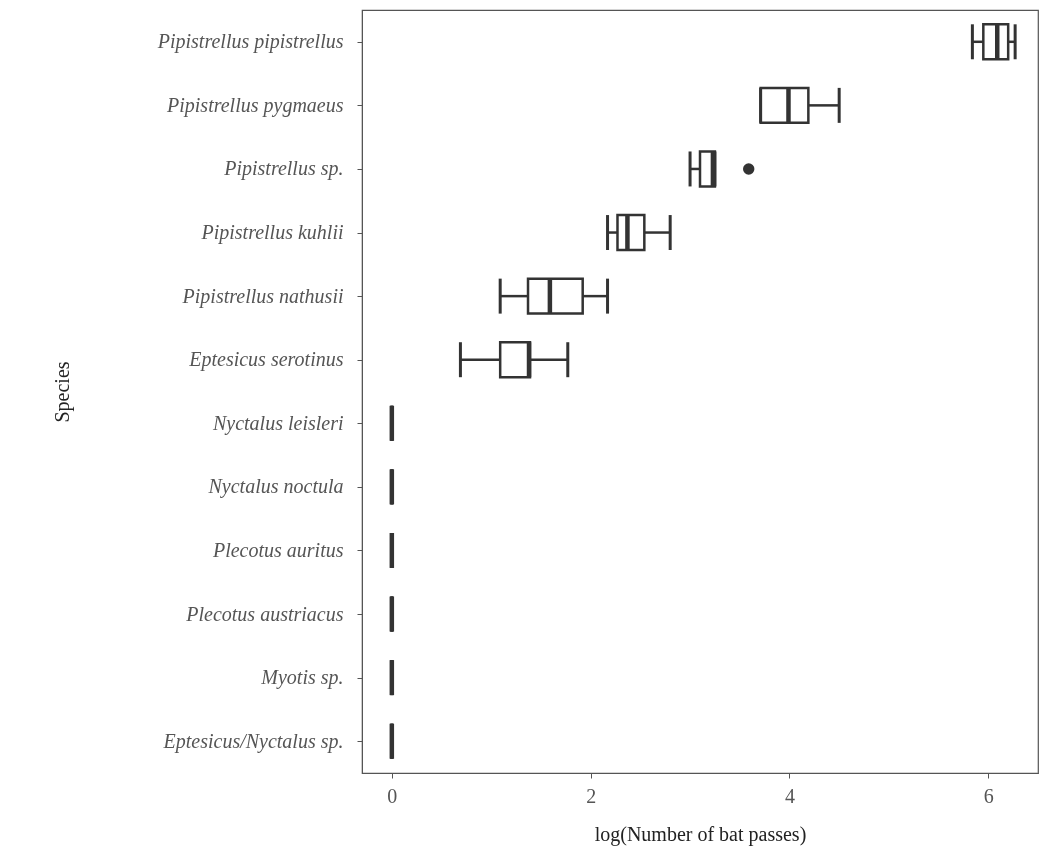 This screenshot has width=1040, height=866. I want to click on y-tick-label: Nyctalus noctula, so click(275, 487).